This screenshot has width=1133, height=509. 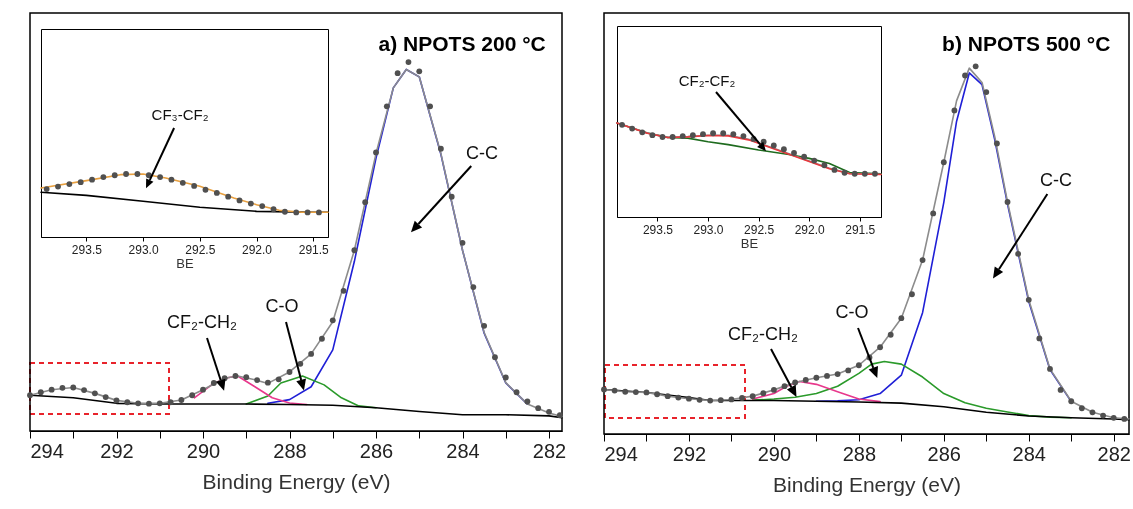 I want to click on chart-title: a) NPOTS 200 °C, so click(x=462, y=43).